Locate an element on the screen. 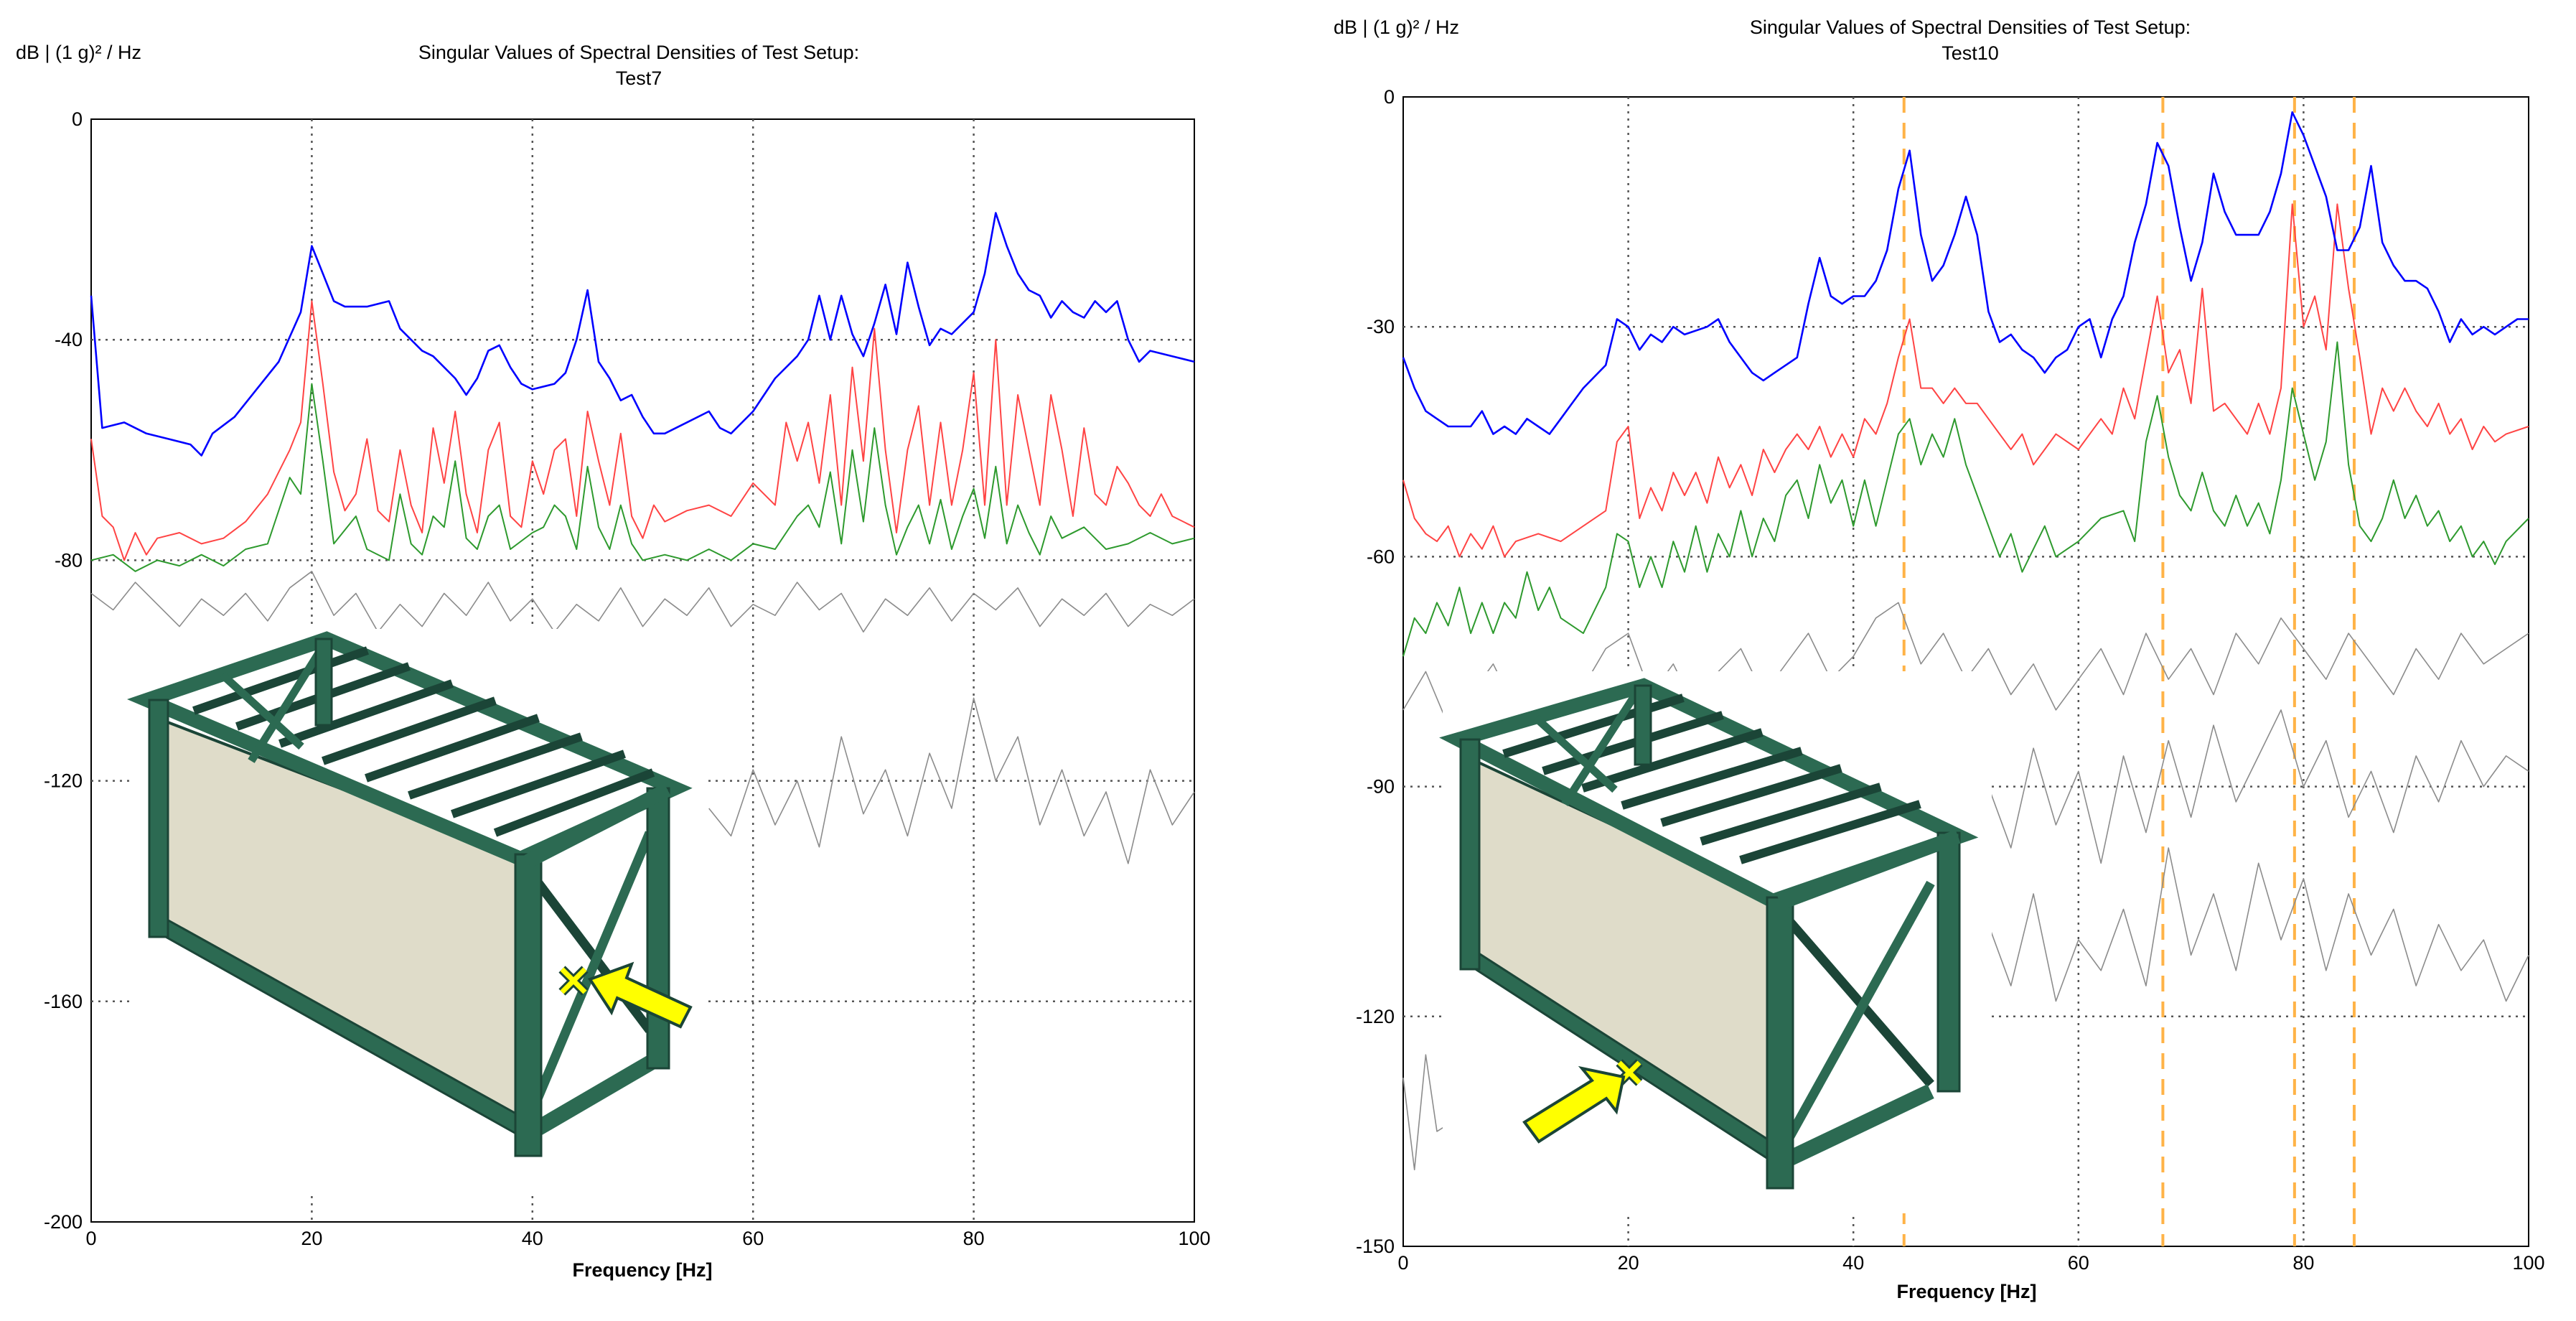  y-tick-label: -30 is located at coordinates (1381, 326).